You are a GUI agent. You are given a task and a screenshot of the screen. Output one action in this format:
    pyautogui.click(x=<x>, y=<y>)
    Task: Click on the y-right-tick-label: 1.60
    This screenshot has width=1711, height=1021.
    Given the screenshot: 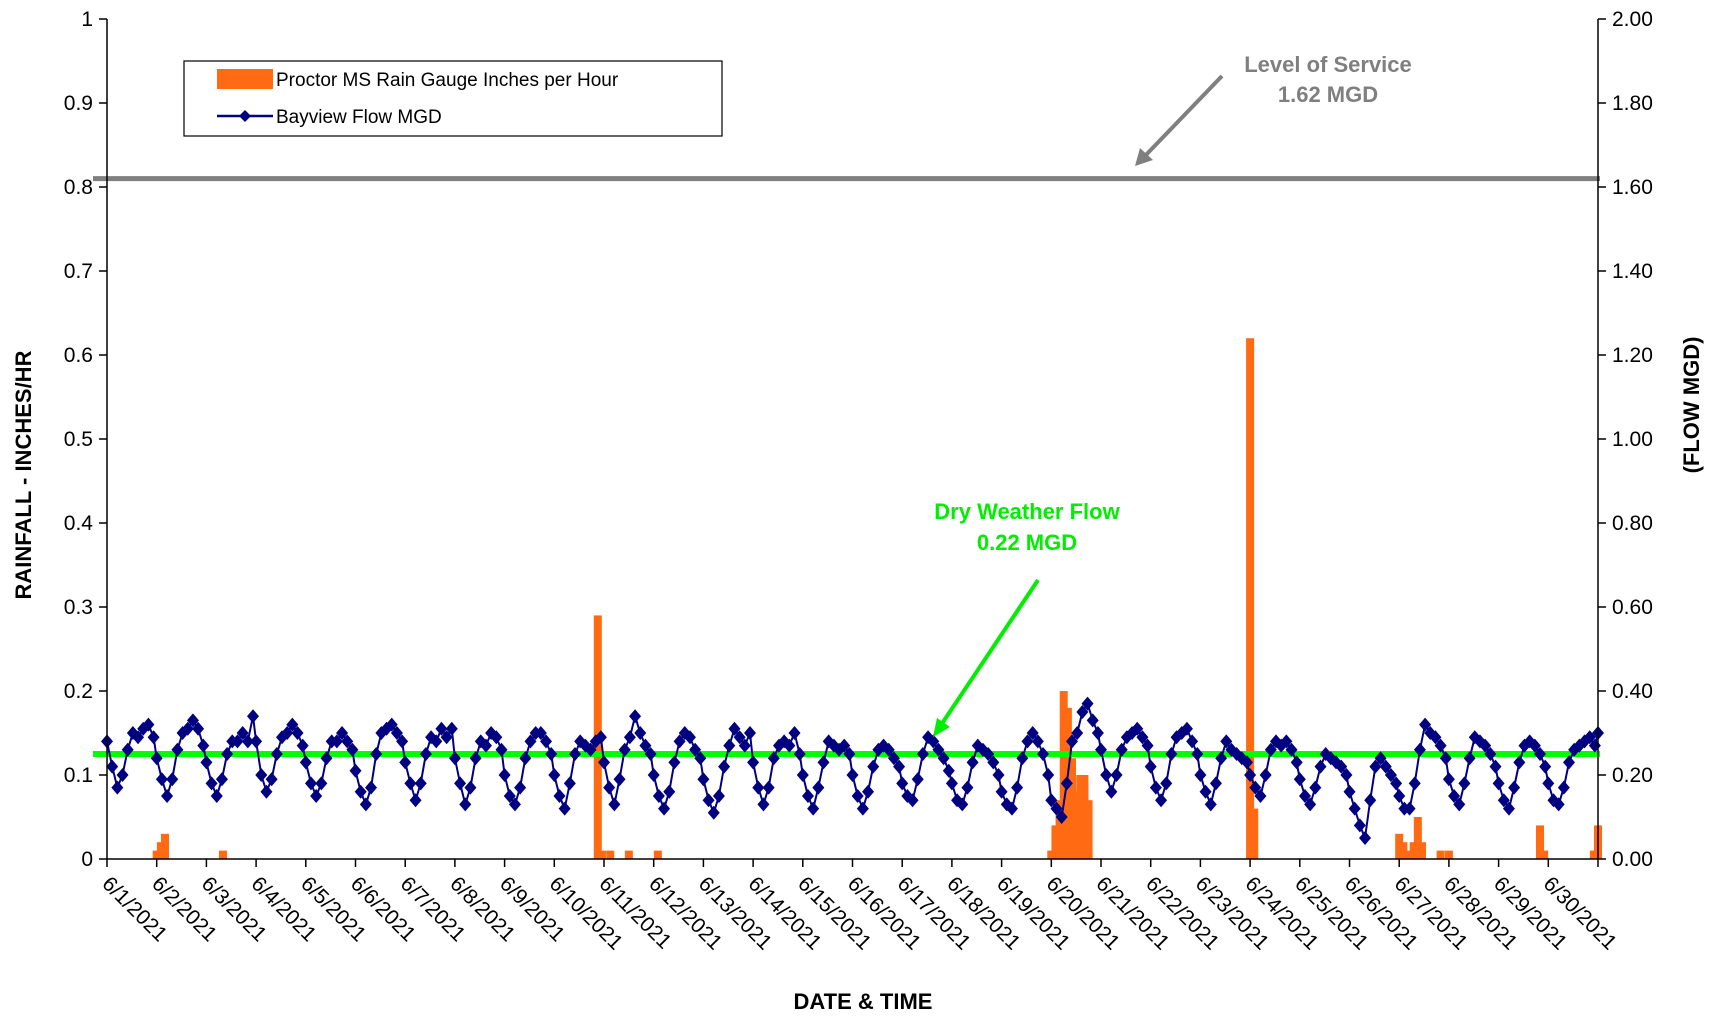 What is the action you would take?
    pyautogui.click(x=1632, y=187)
    